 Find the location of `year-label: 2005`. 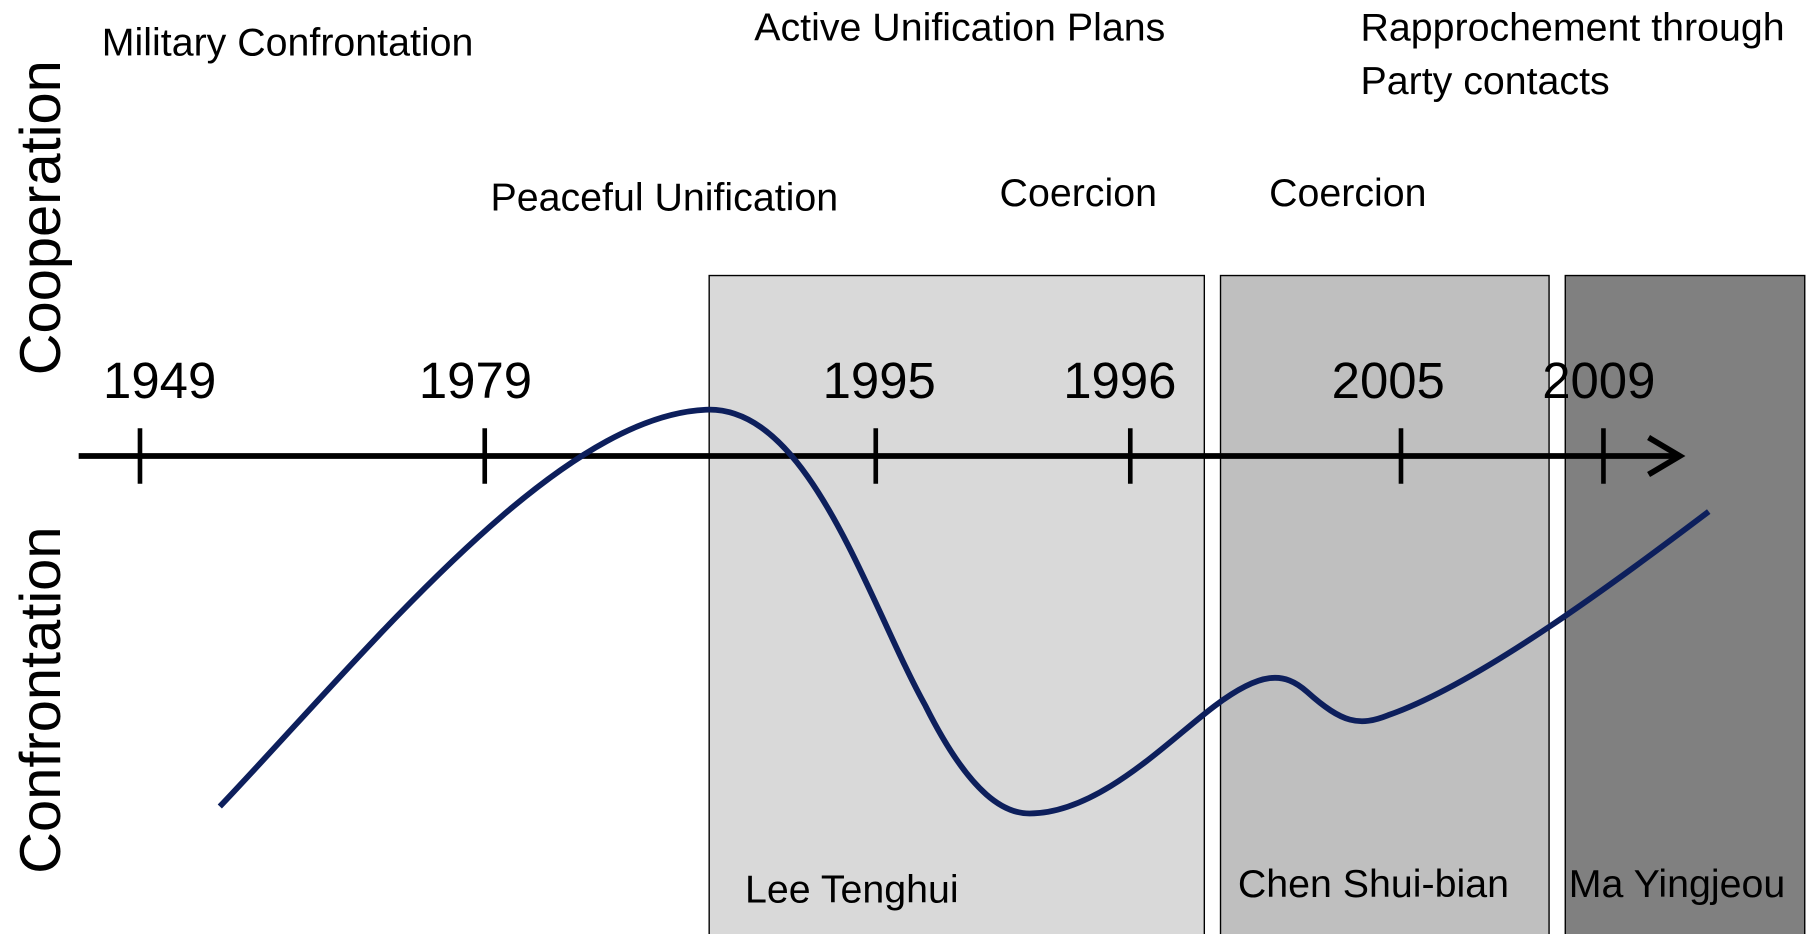

year-label: 2005 is located at coordinates (1388, 380).